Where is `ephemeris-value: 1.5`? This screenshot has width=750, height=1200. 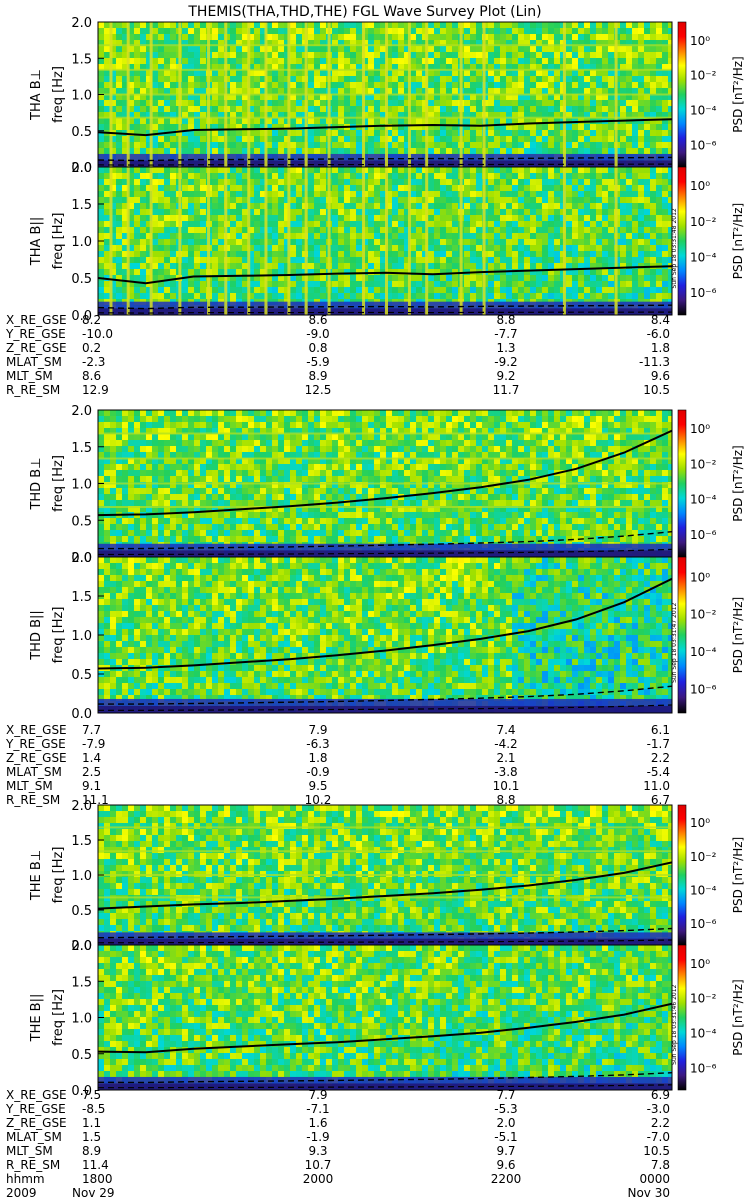 ephemeris-value: 1.5 is located at coordinates (91, 1137).